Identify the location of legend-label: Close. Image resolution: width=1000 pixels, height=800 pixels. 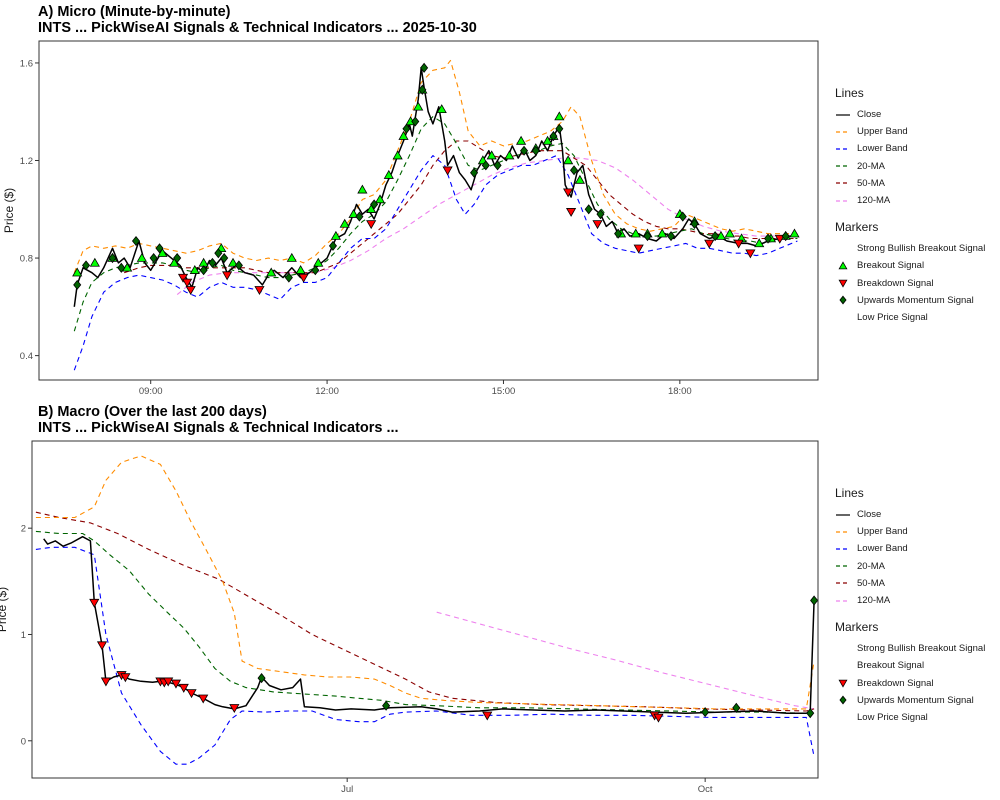
(869, 115).